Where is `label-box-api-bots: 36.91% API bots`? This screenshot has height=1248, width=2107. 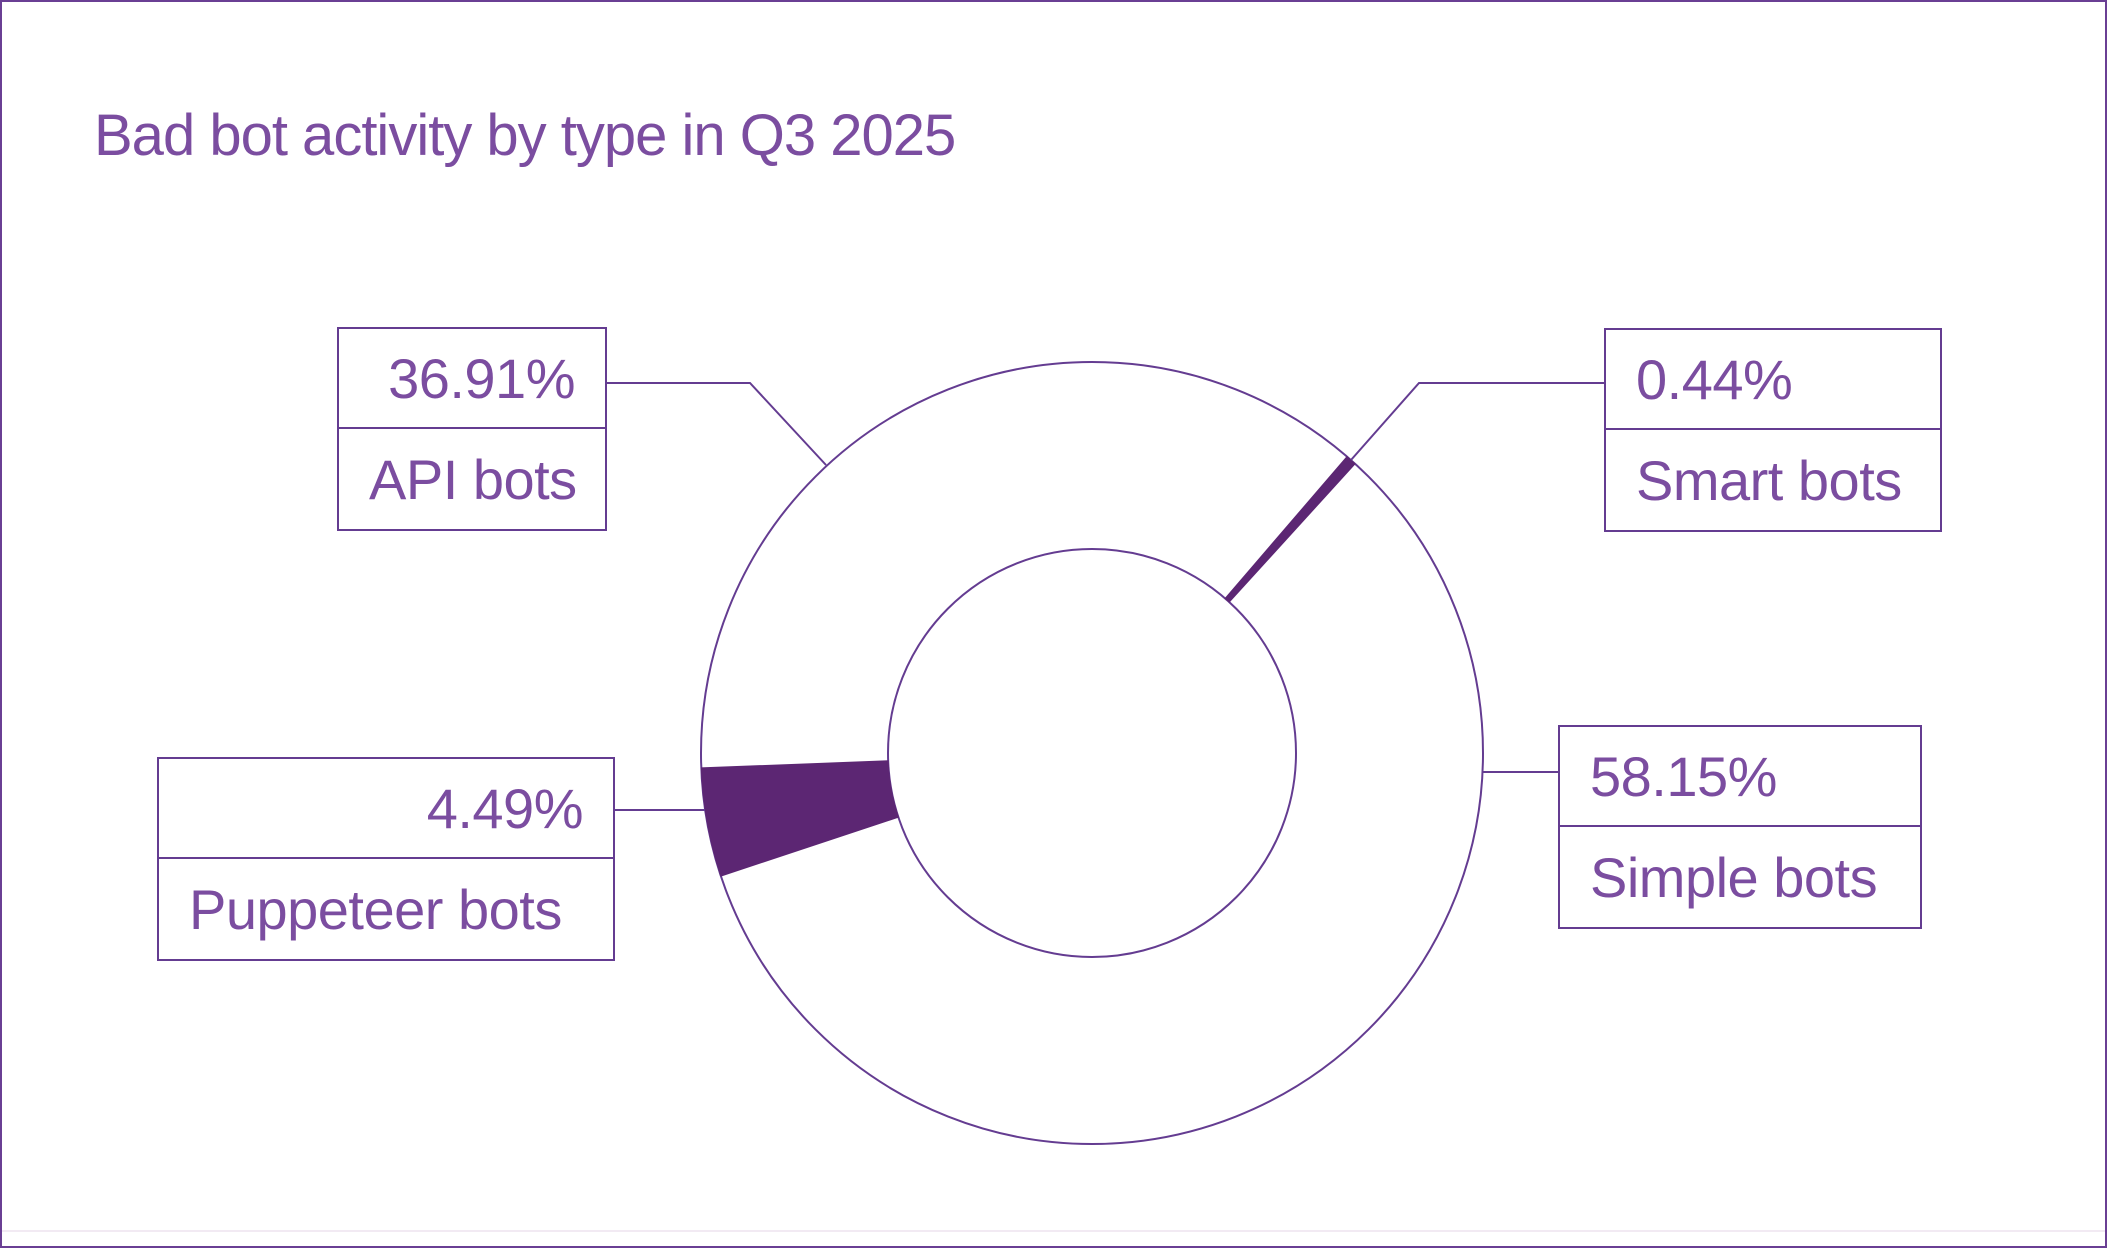
label-box-api-bots: 36.91% API bots is located at coordinates (472, 429).